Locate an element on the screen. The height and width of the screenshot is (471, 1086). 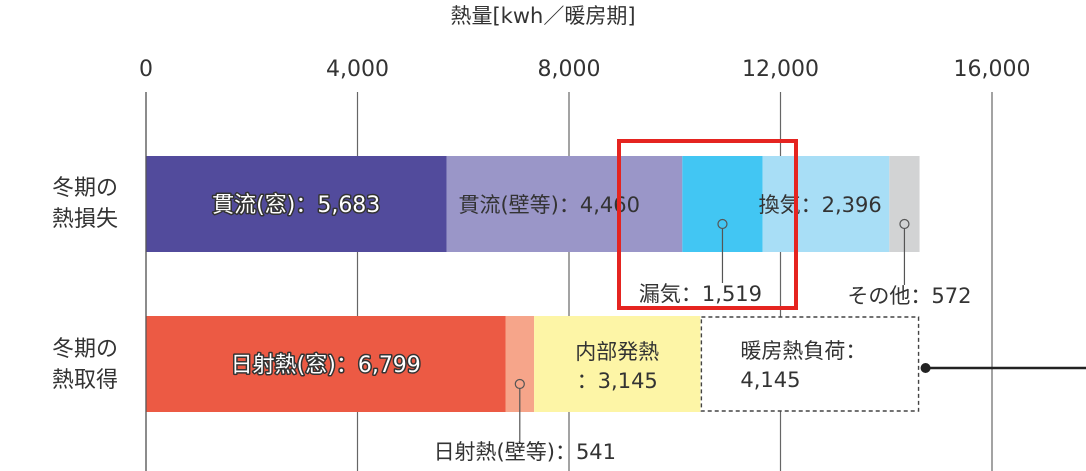
bar-label-line: 換気：2,396 is located at coordinates (820, 205).